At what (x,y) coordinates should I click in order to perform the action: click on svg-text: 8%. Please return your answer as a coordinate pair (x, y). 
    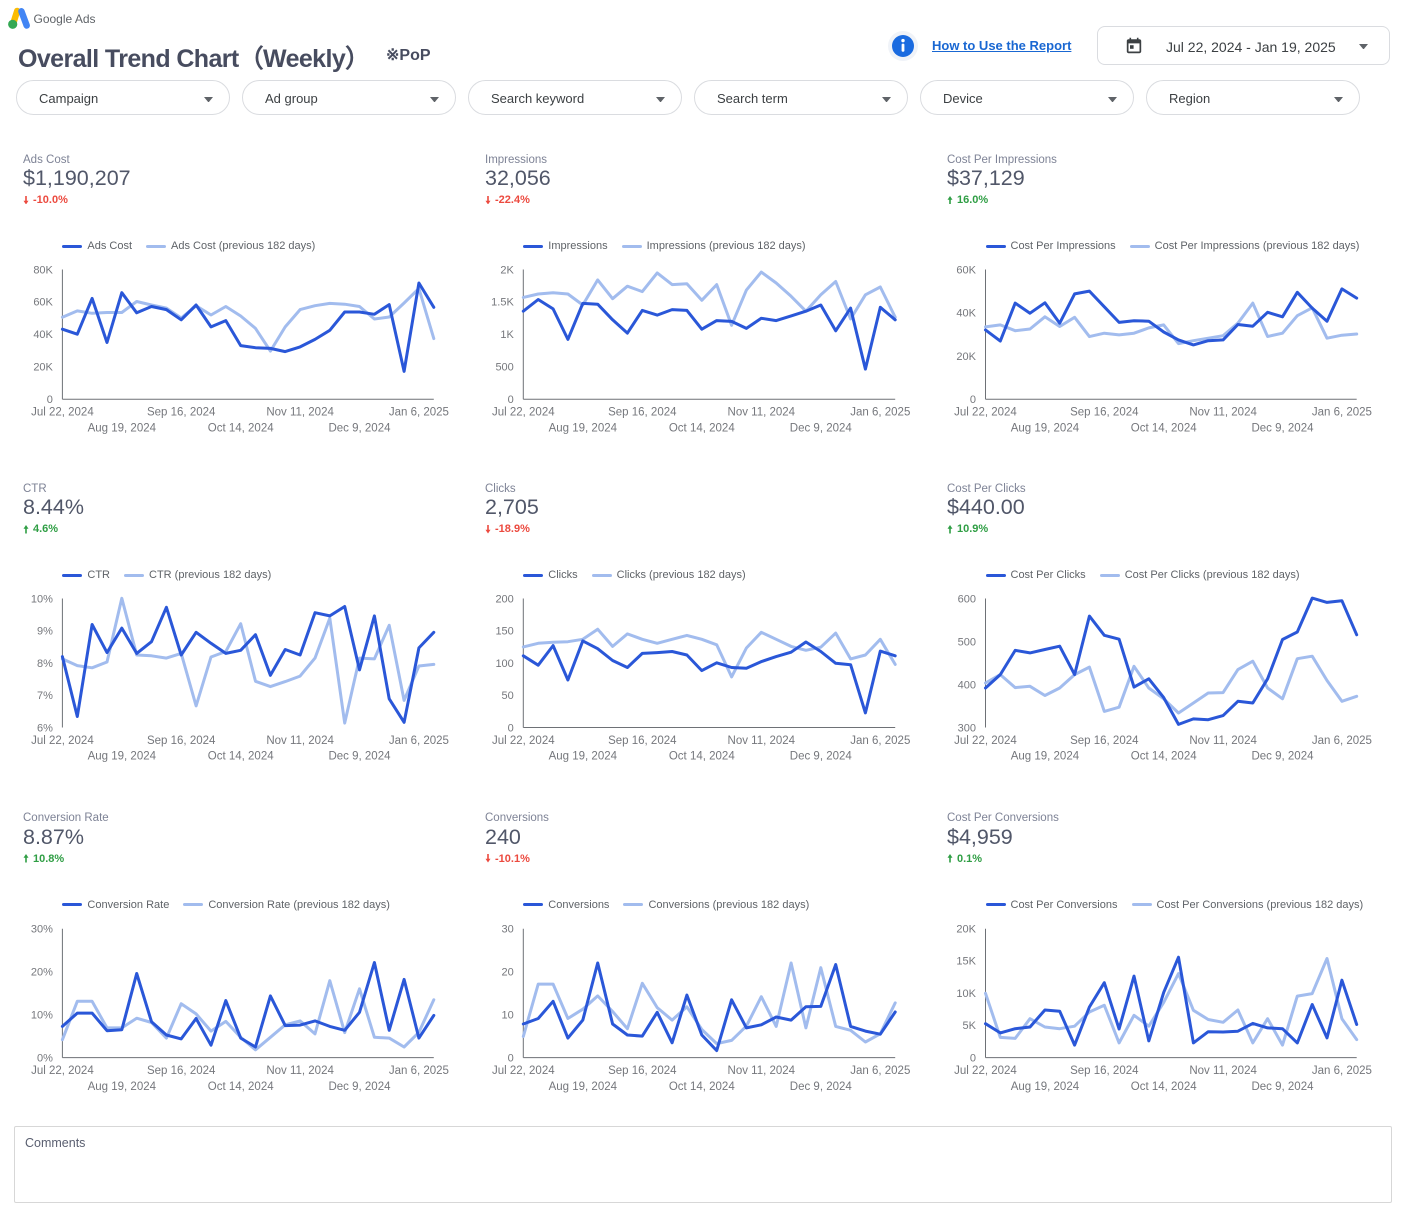
    Looking at the image, I should click on (45, 664).